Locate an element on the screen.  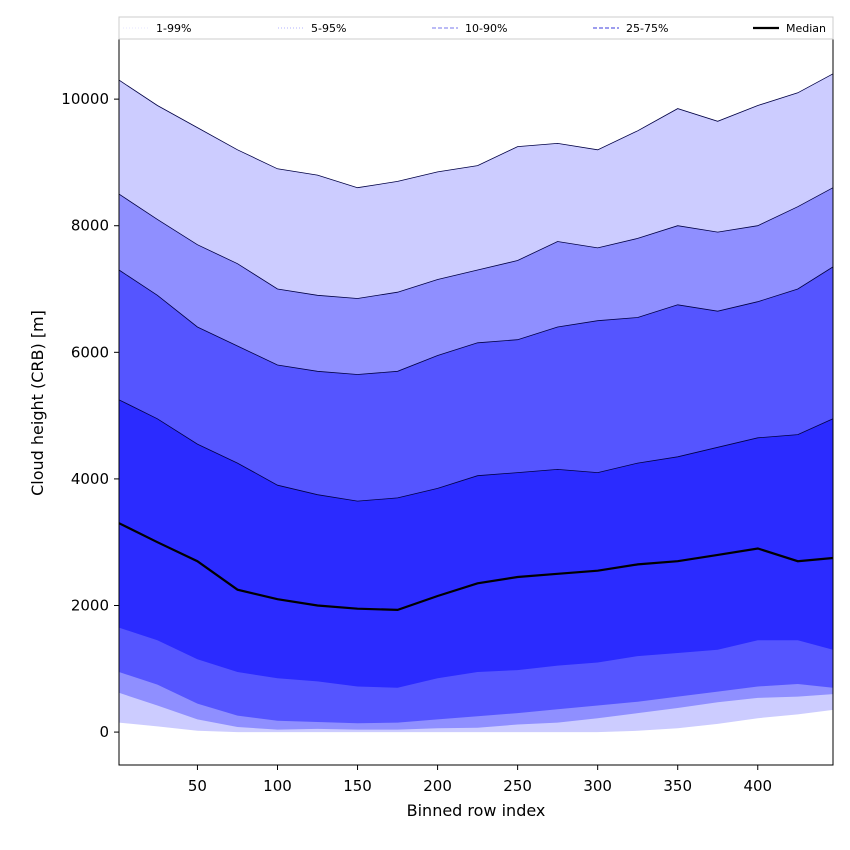
median-line is located at coordinates (476, 567).